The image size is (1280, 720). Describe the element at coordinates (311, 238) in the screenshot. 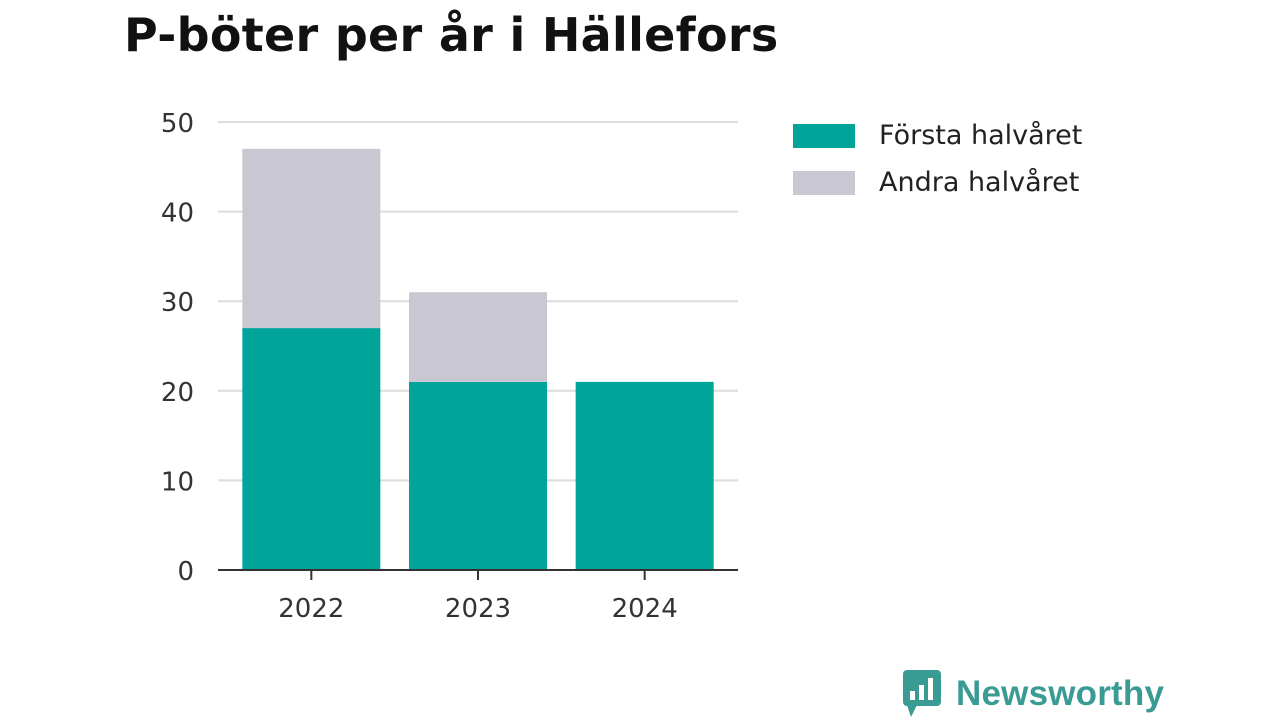

I see `bar-2022-andra` at that location.